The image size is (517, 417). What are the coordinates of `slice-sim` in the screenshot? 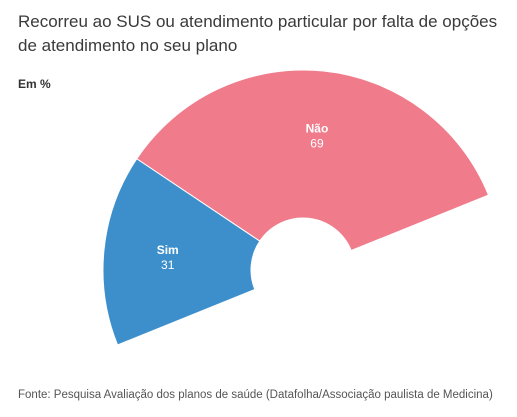 It's located at (181, 252).